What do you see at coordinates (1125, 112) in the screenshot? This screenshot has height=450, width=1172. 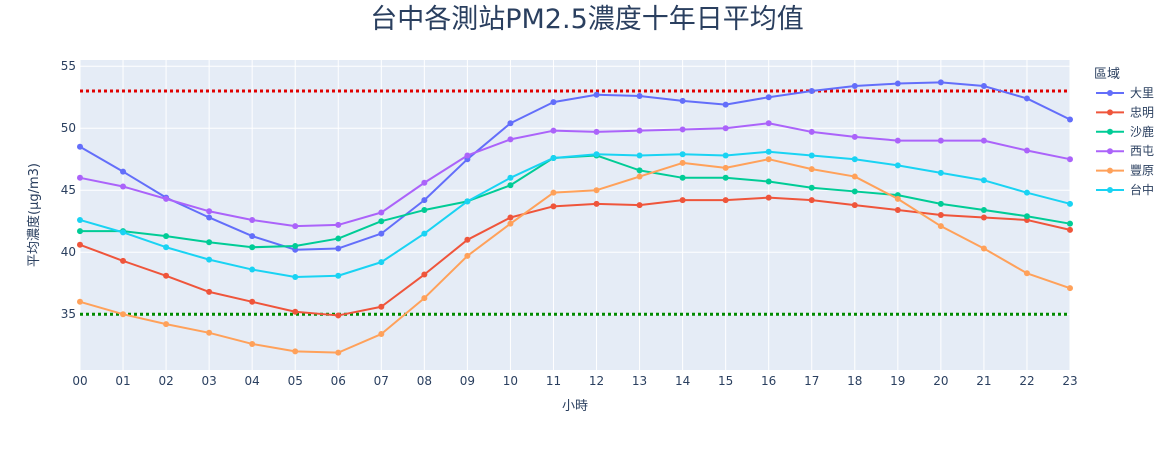 I see `legend-item: 忠明` at bounding box center [1125, 112].